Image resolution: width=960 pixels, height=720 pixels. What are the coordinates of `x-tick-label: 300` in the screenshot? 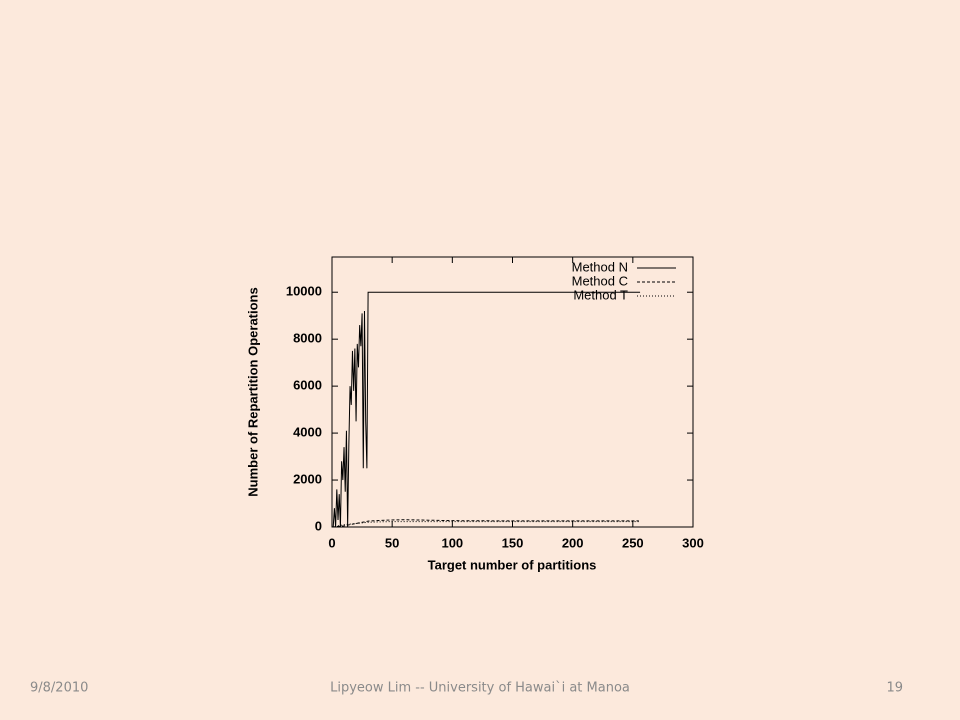 It's located at (693, 542).